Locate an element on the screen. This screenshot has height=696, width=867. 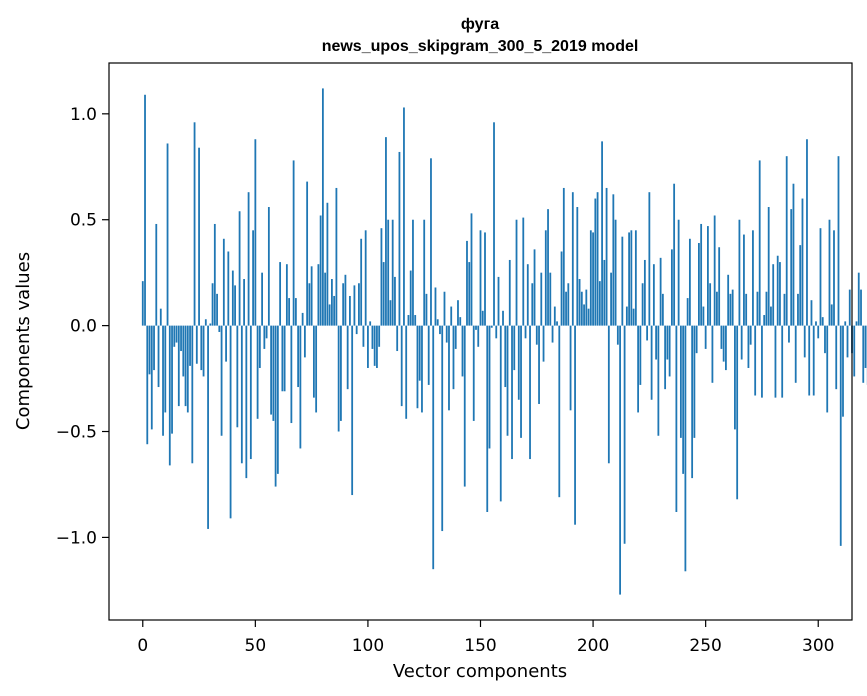
x-axis-ticks: 0 50 100 150 200 250 300 is located at coordinates (485, 638).